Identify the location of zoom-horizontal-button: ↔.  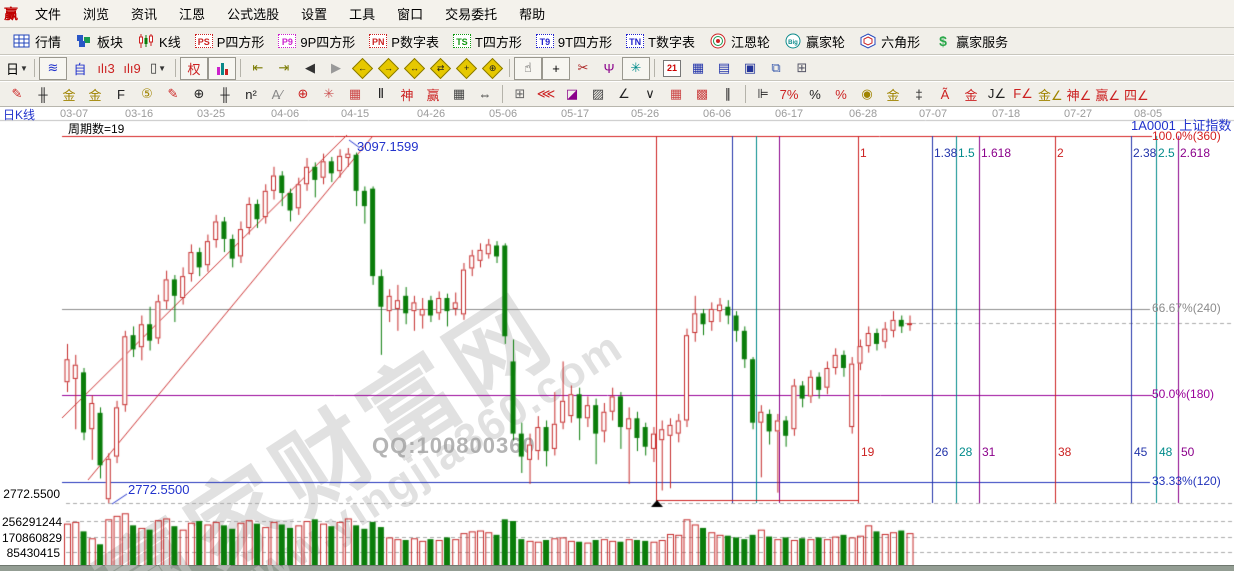
(414, 68).